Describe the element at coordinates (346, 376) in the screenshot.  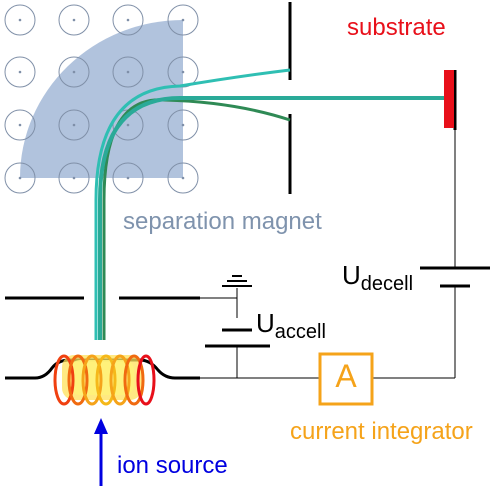
I see `ammeter-symbol: A` at that location.